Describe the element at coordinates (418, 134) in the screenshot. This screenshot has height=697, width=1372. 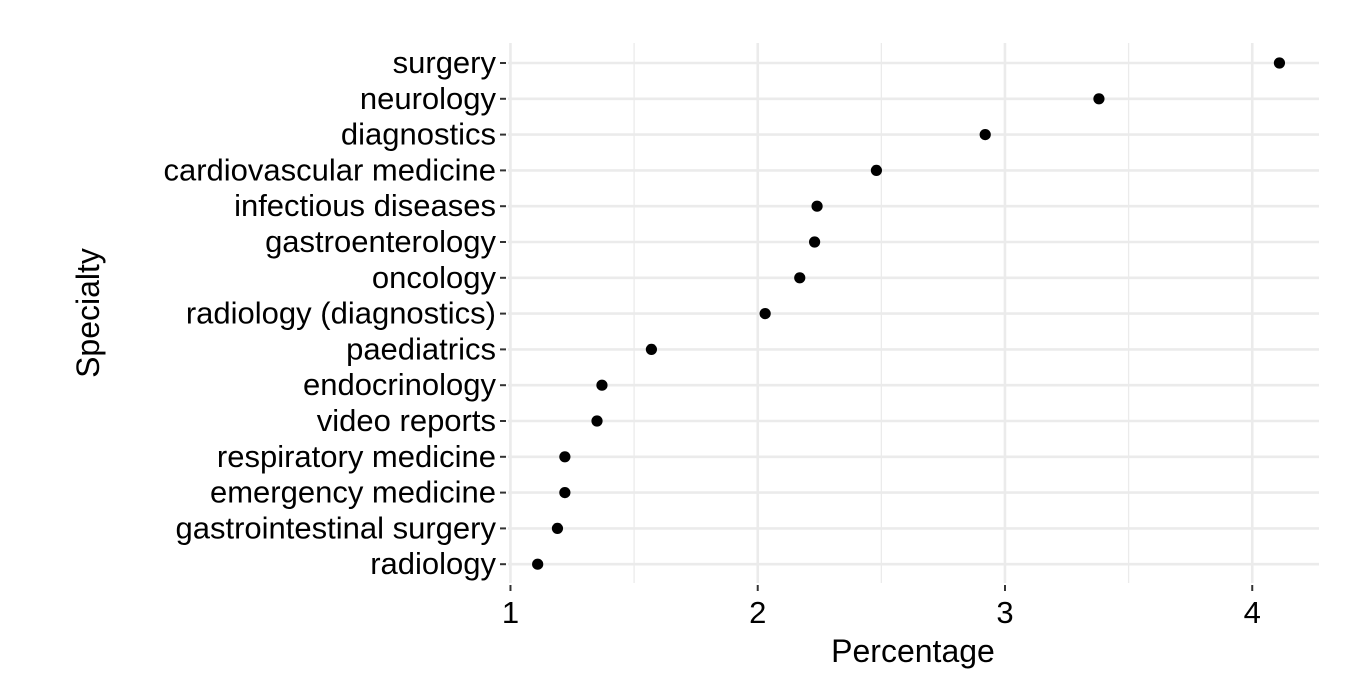
I see `y-tick-label: diagnostics` at that location.